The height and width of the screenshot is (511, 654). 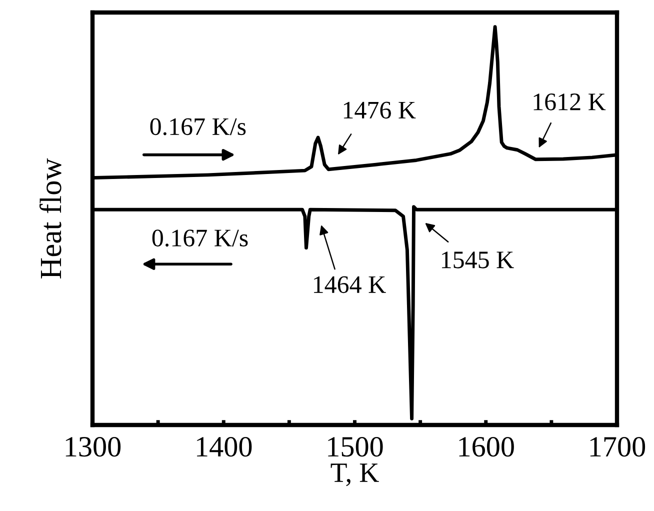 What do you see at coordinates (354, 475) in the screenshot?
I see `x-axis-title: T, K` at bounding box center [354, 475].